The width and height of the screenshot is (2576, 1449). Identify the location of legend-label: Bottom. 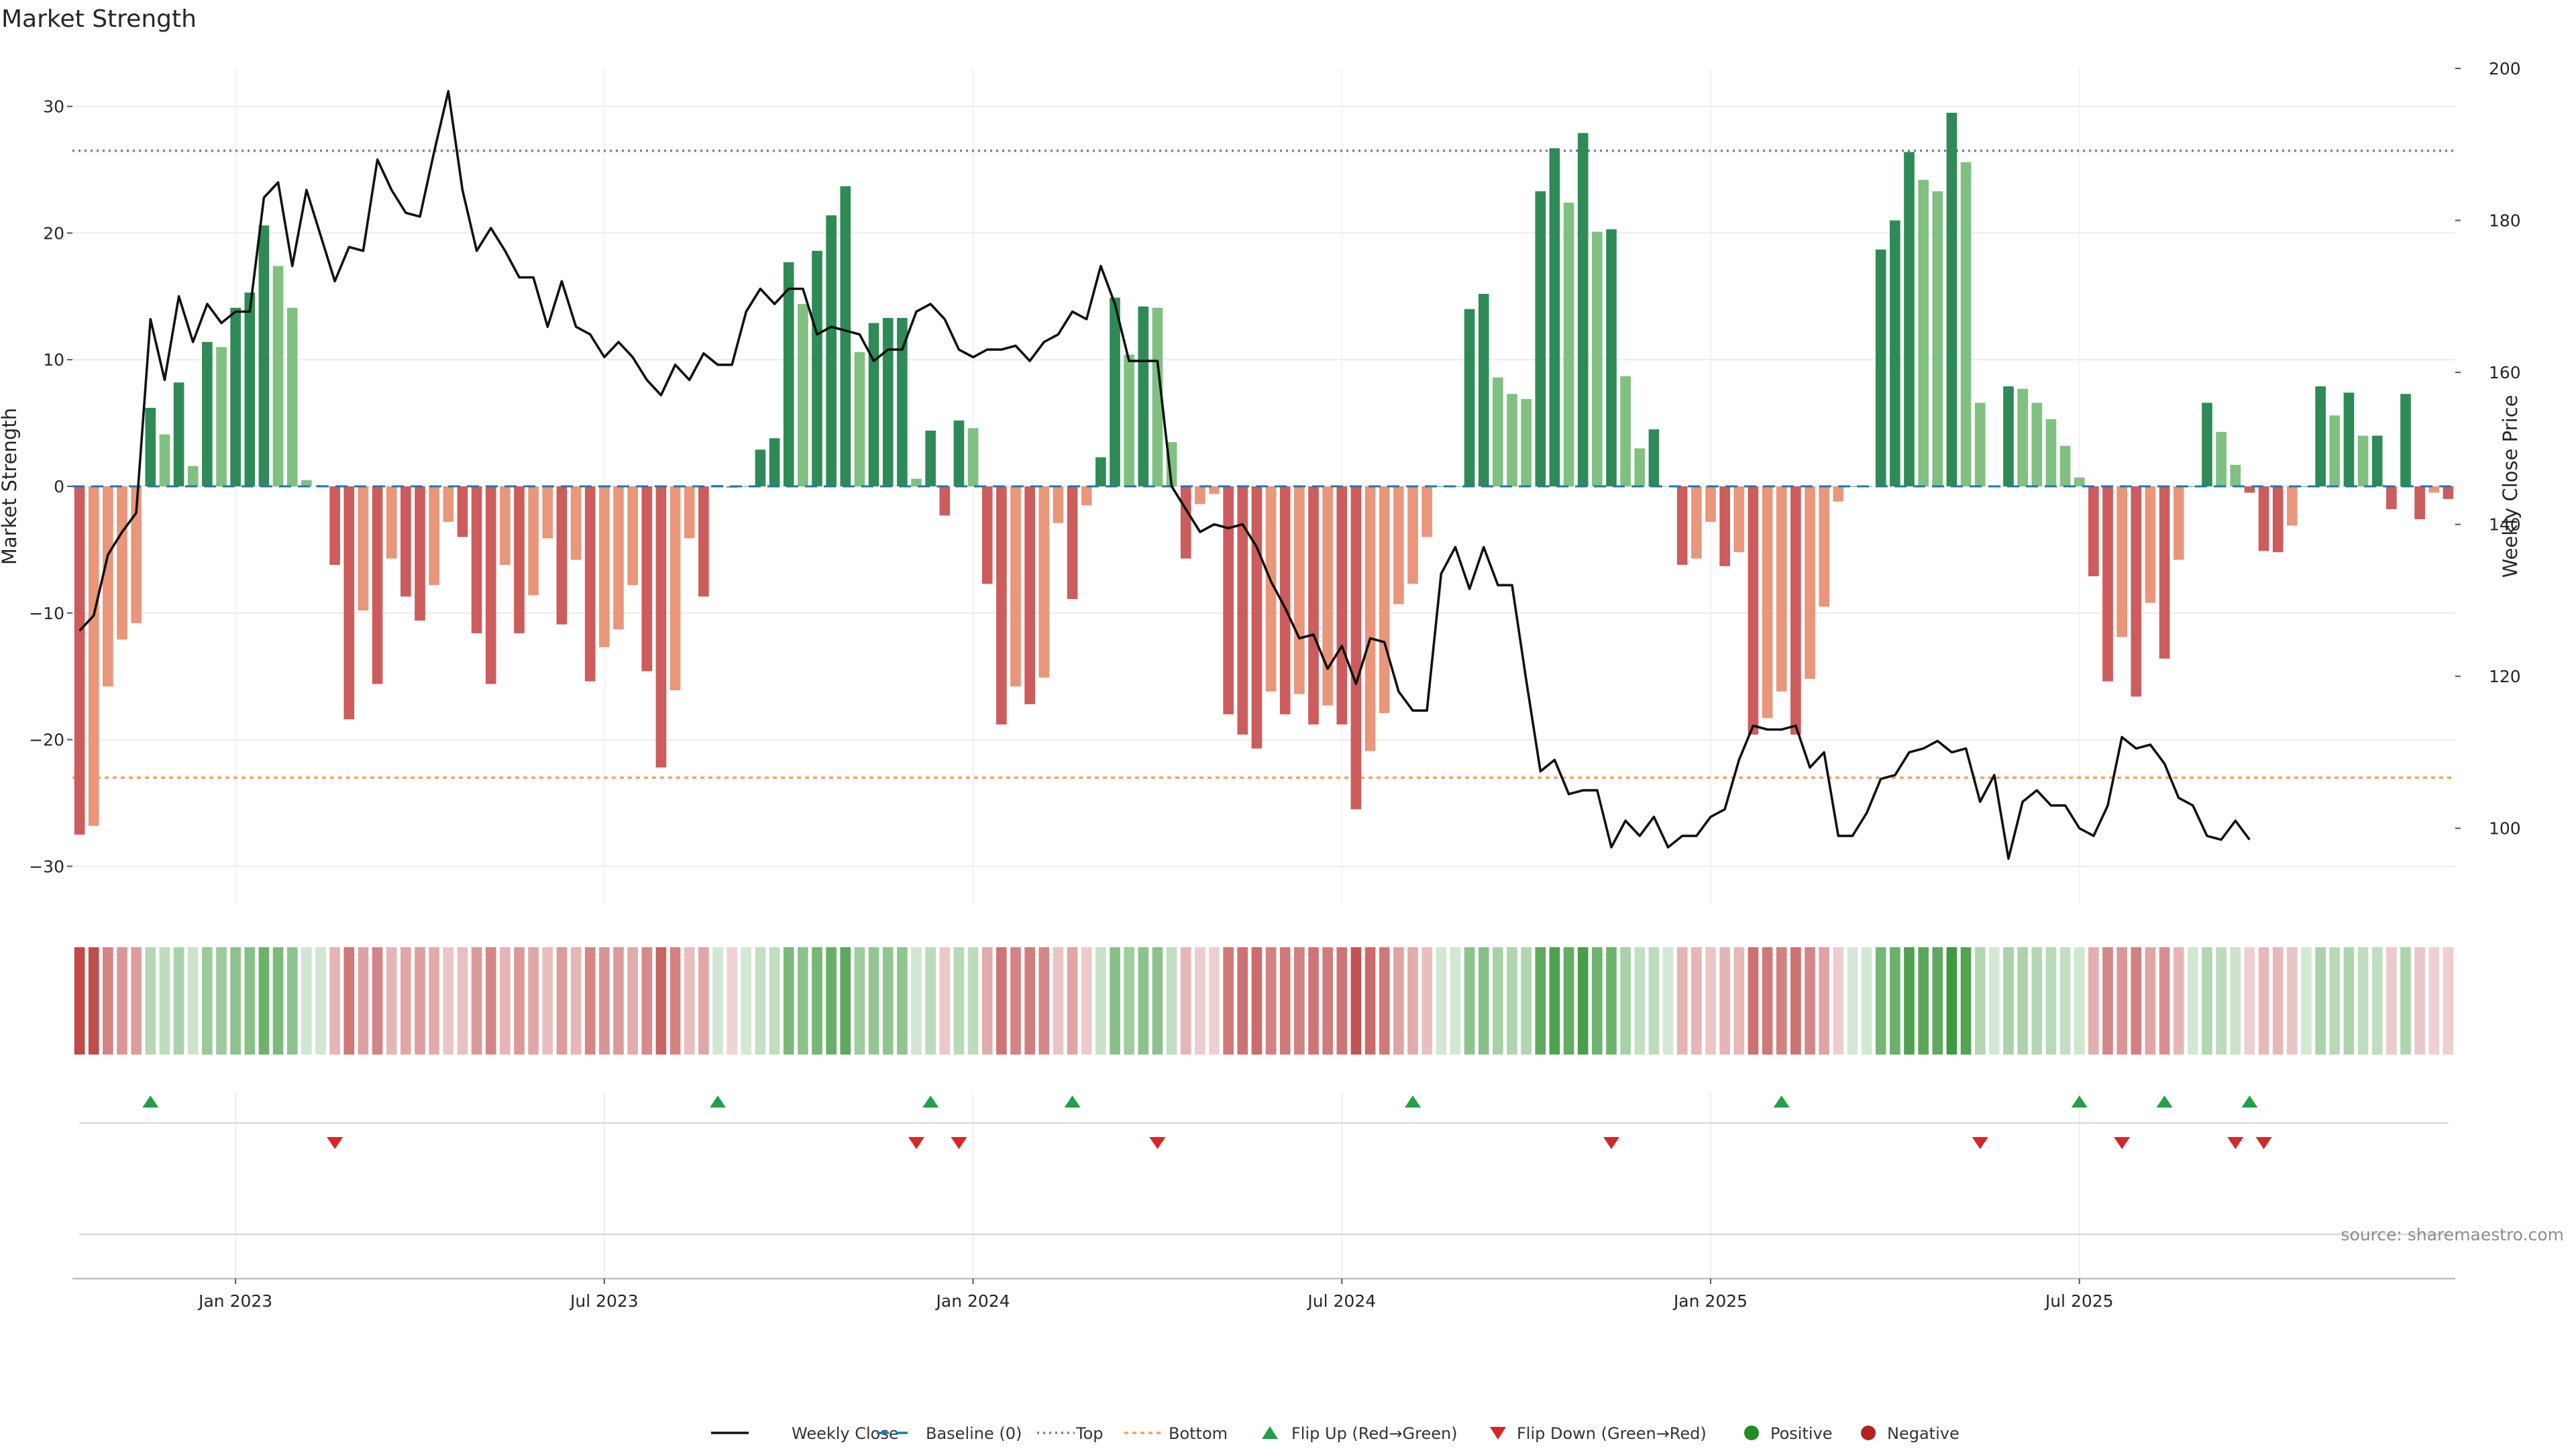
(1198, 1433).